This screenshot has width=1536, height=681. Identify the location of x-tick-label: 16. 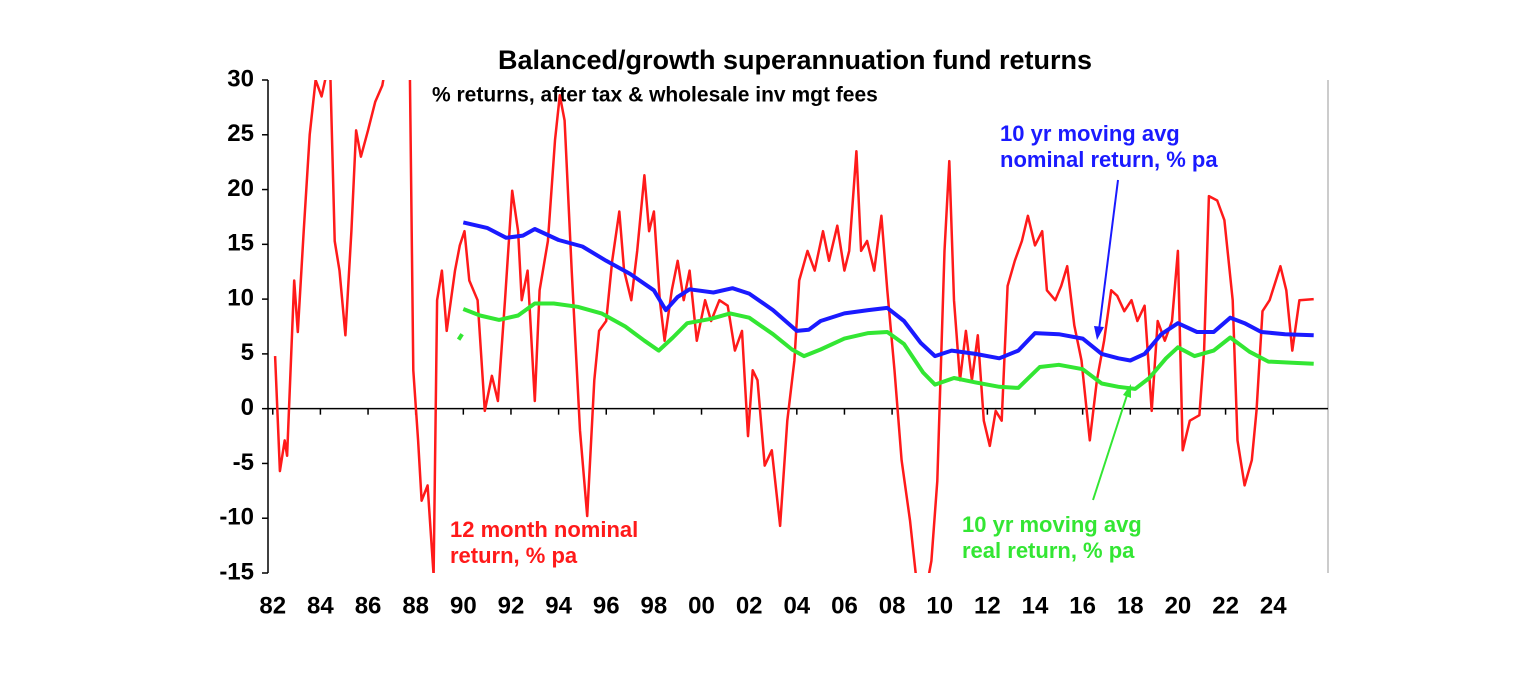
(1082, 605).